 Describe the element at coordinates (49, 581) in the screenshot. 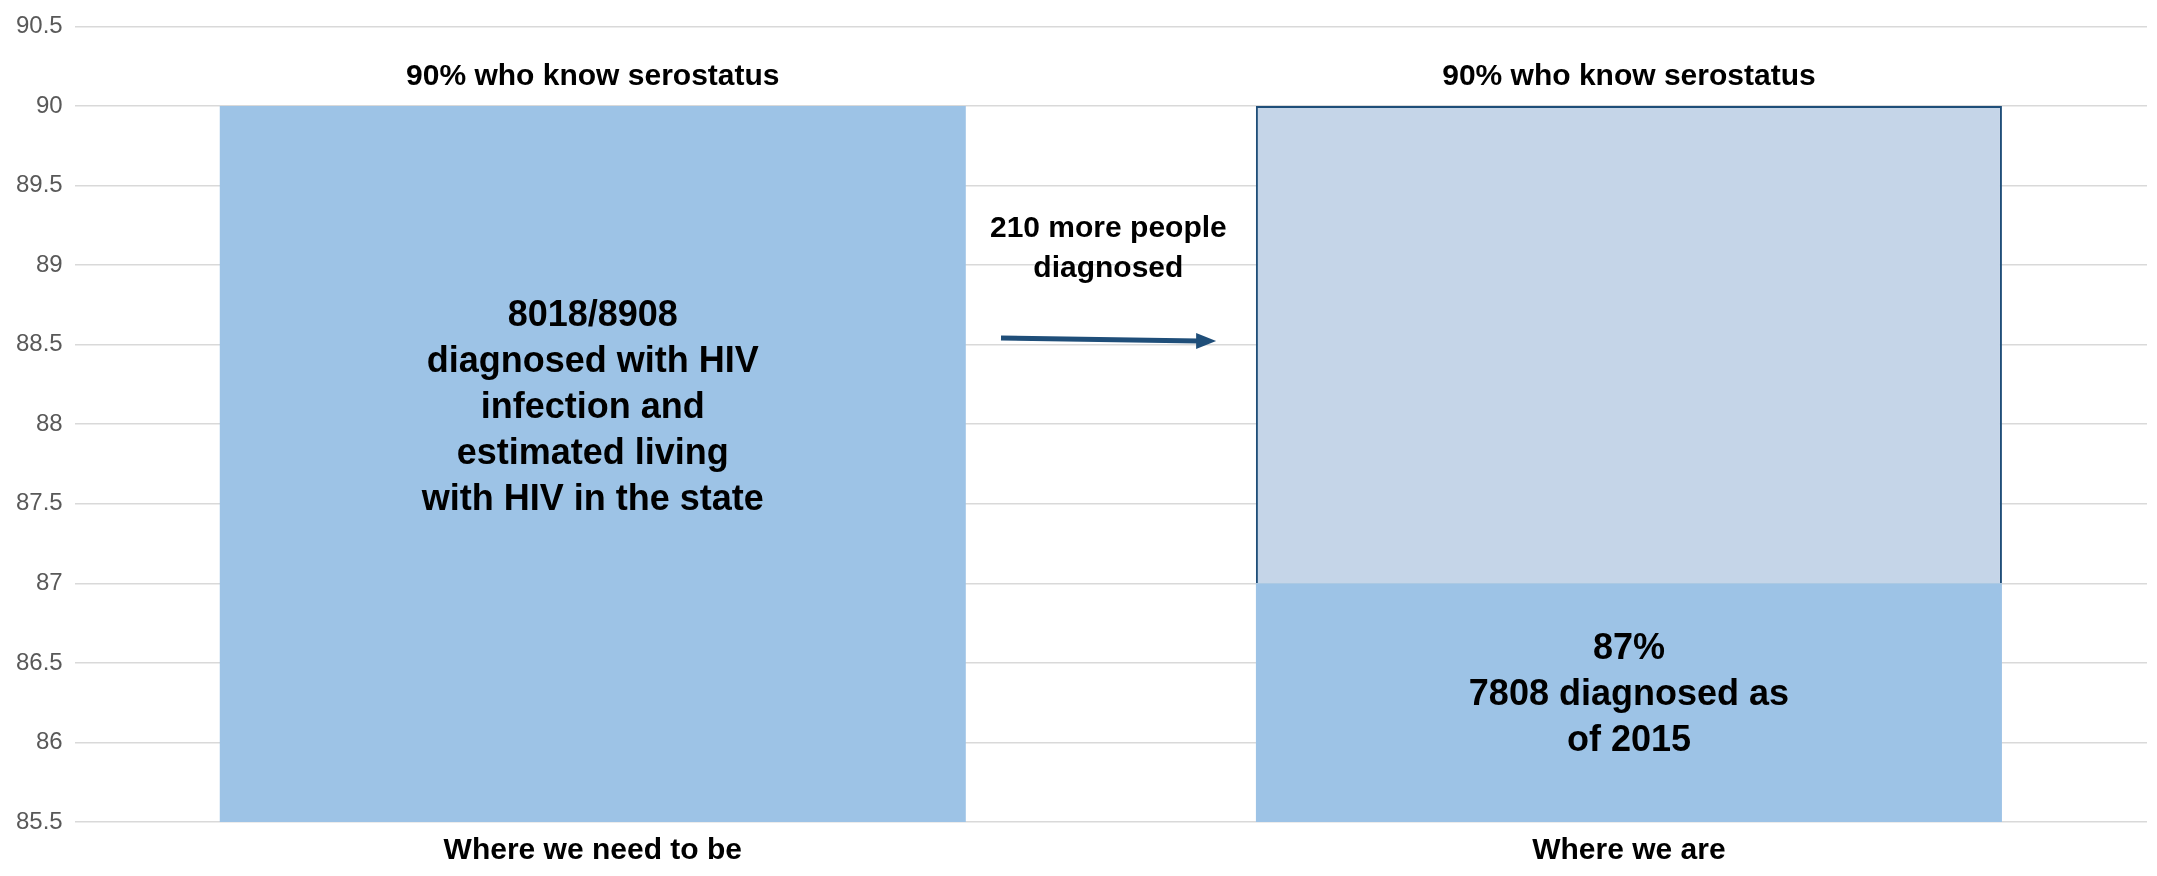

I see `y-tick-label: 87` at that location.